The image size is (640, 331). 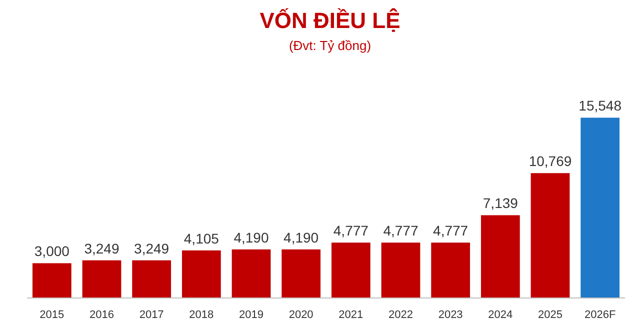 I want to click on x-tick-label: 2016, so click(x=102, y=315).